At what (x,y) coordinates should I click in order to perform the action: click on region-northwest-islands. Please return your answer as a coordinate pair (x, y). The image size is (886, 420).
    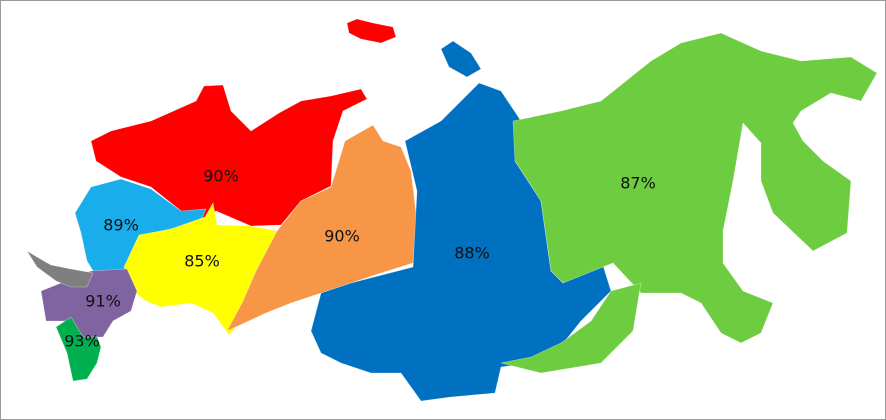
    Looking at the image, I should click on (371, 31).